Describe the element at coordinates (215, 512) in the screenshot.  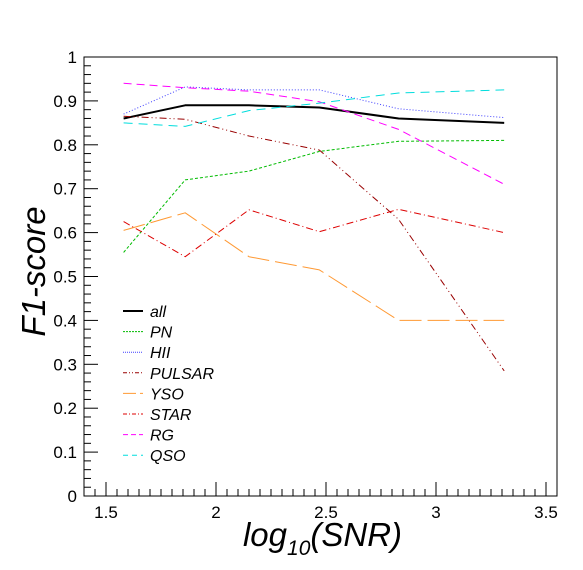
I see `x-tick-label: 2` at that location.